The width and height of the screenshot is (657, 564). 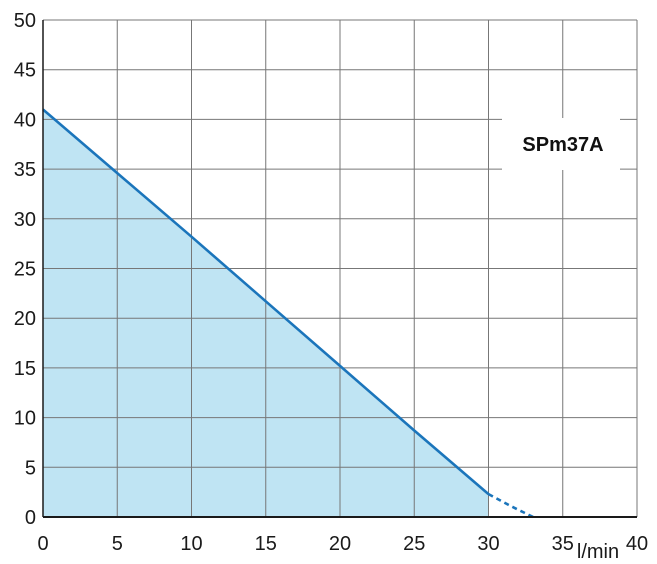 What do you see at coordinates (25, 220) in the screenshot?
I see `y-tick-label: 30` at bounding box center [25, 220].